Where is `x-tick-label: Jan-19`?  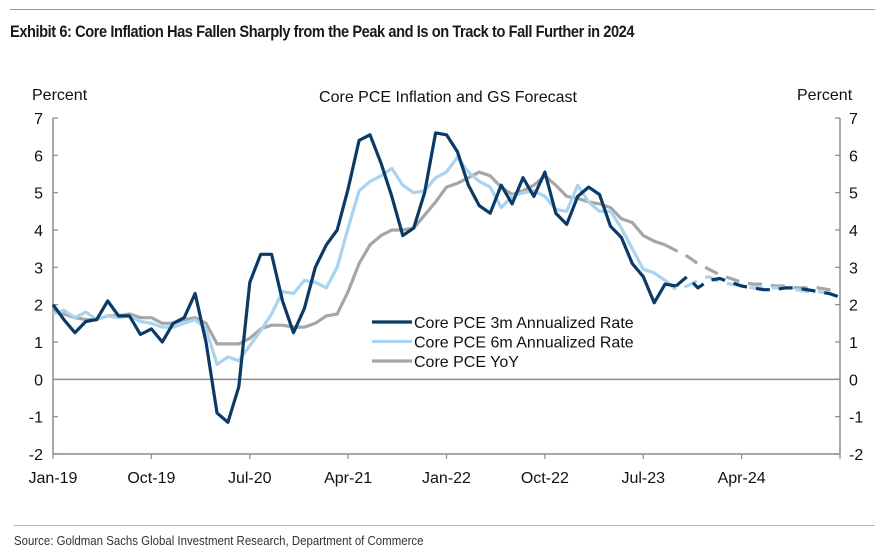
x-tick-label: Jan-19 is located at coordinates (53, 478).